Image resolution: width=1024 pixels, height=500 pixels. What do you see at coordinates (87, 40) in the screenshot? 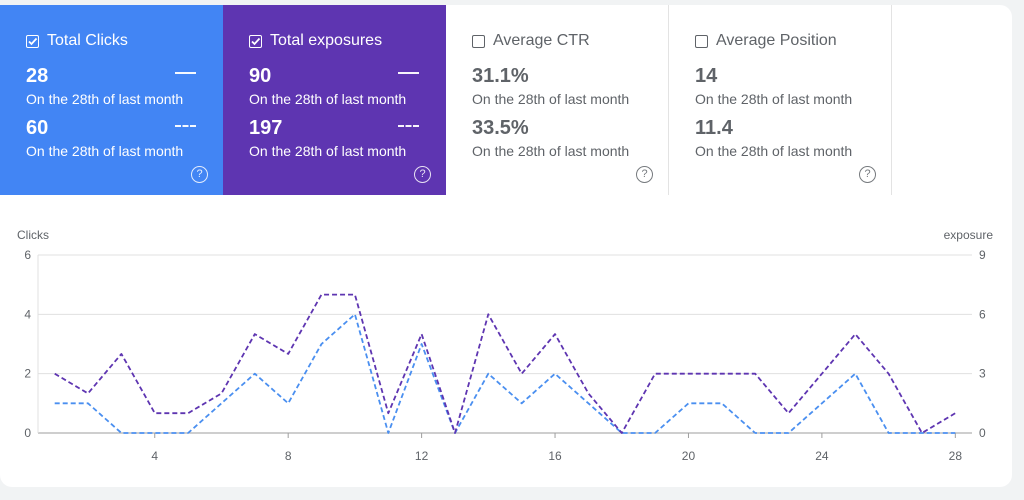
I see `metric-label: Total Clicks` at bounding box center [87, 40].